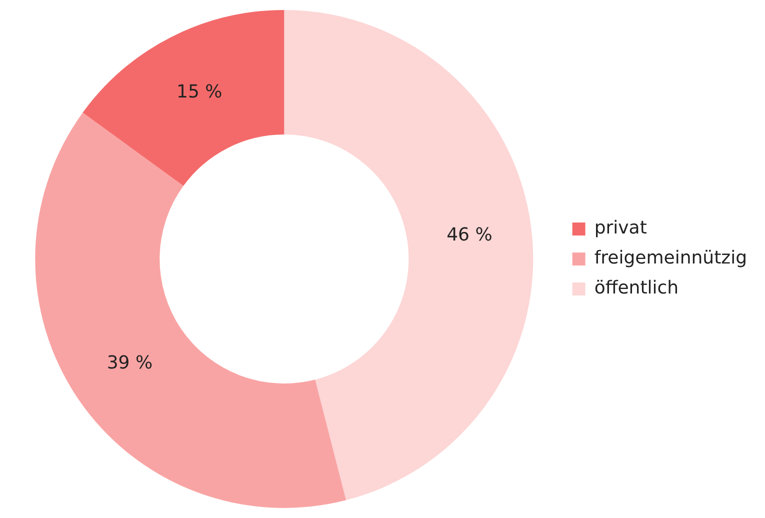 The width and height of the screenshot is (765, 518). What do you see at coordinates (620, 228) in the screenshot?
I see `legend-label: privat` at bounding box center [620, 228].